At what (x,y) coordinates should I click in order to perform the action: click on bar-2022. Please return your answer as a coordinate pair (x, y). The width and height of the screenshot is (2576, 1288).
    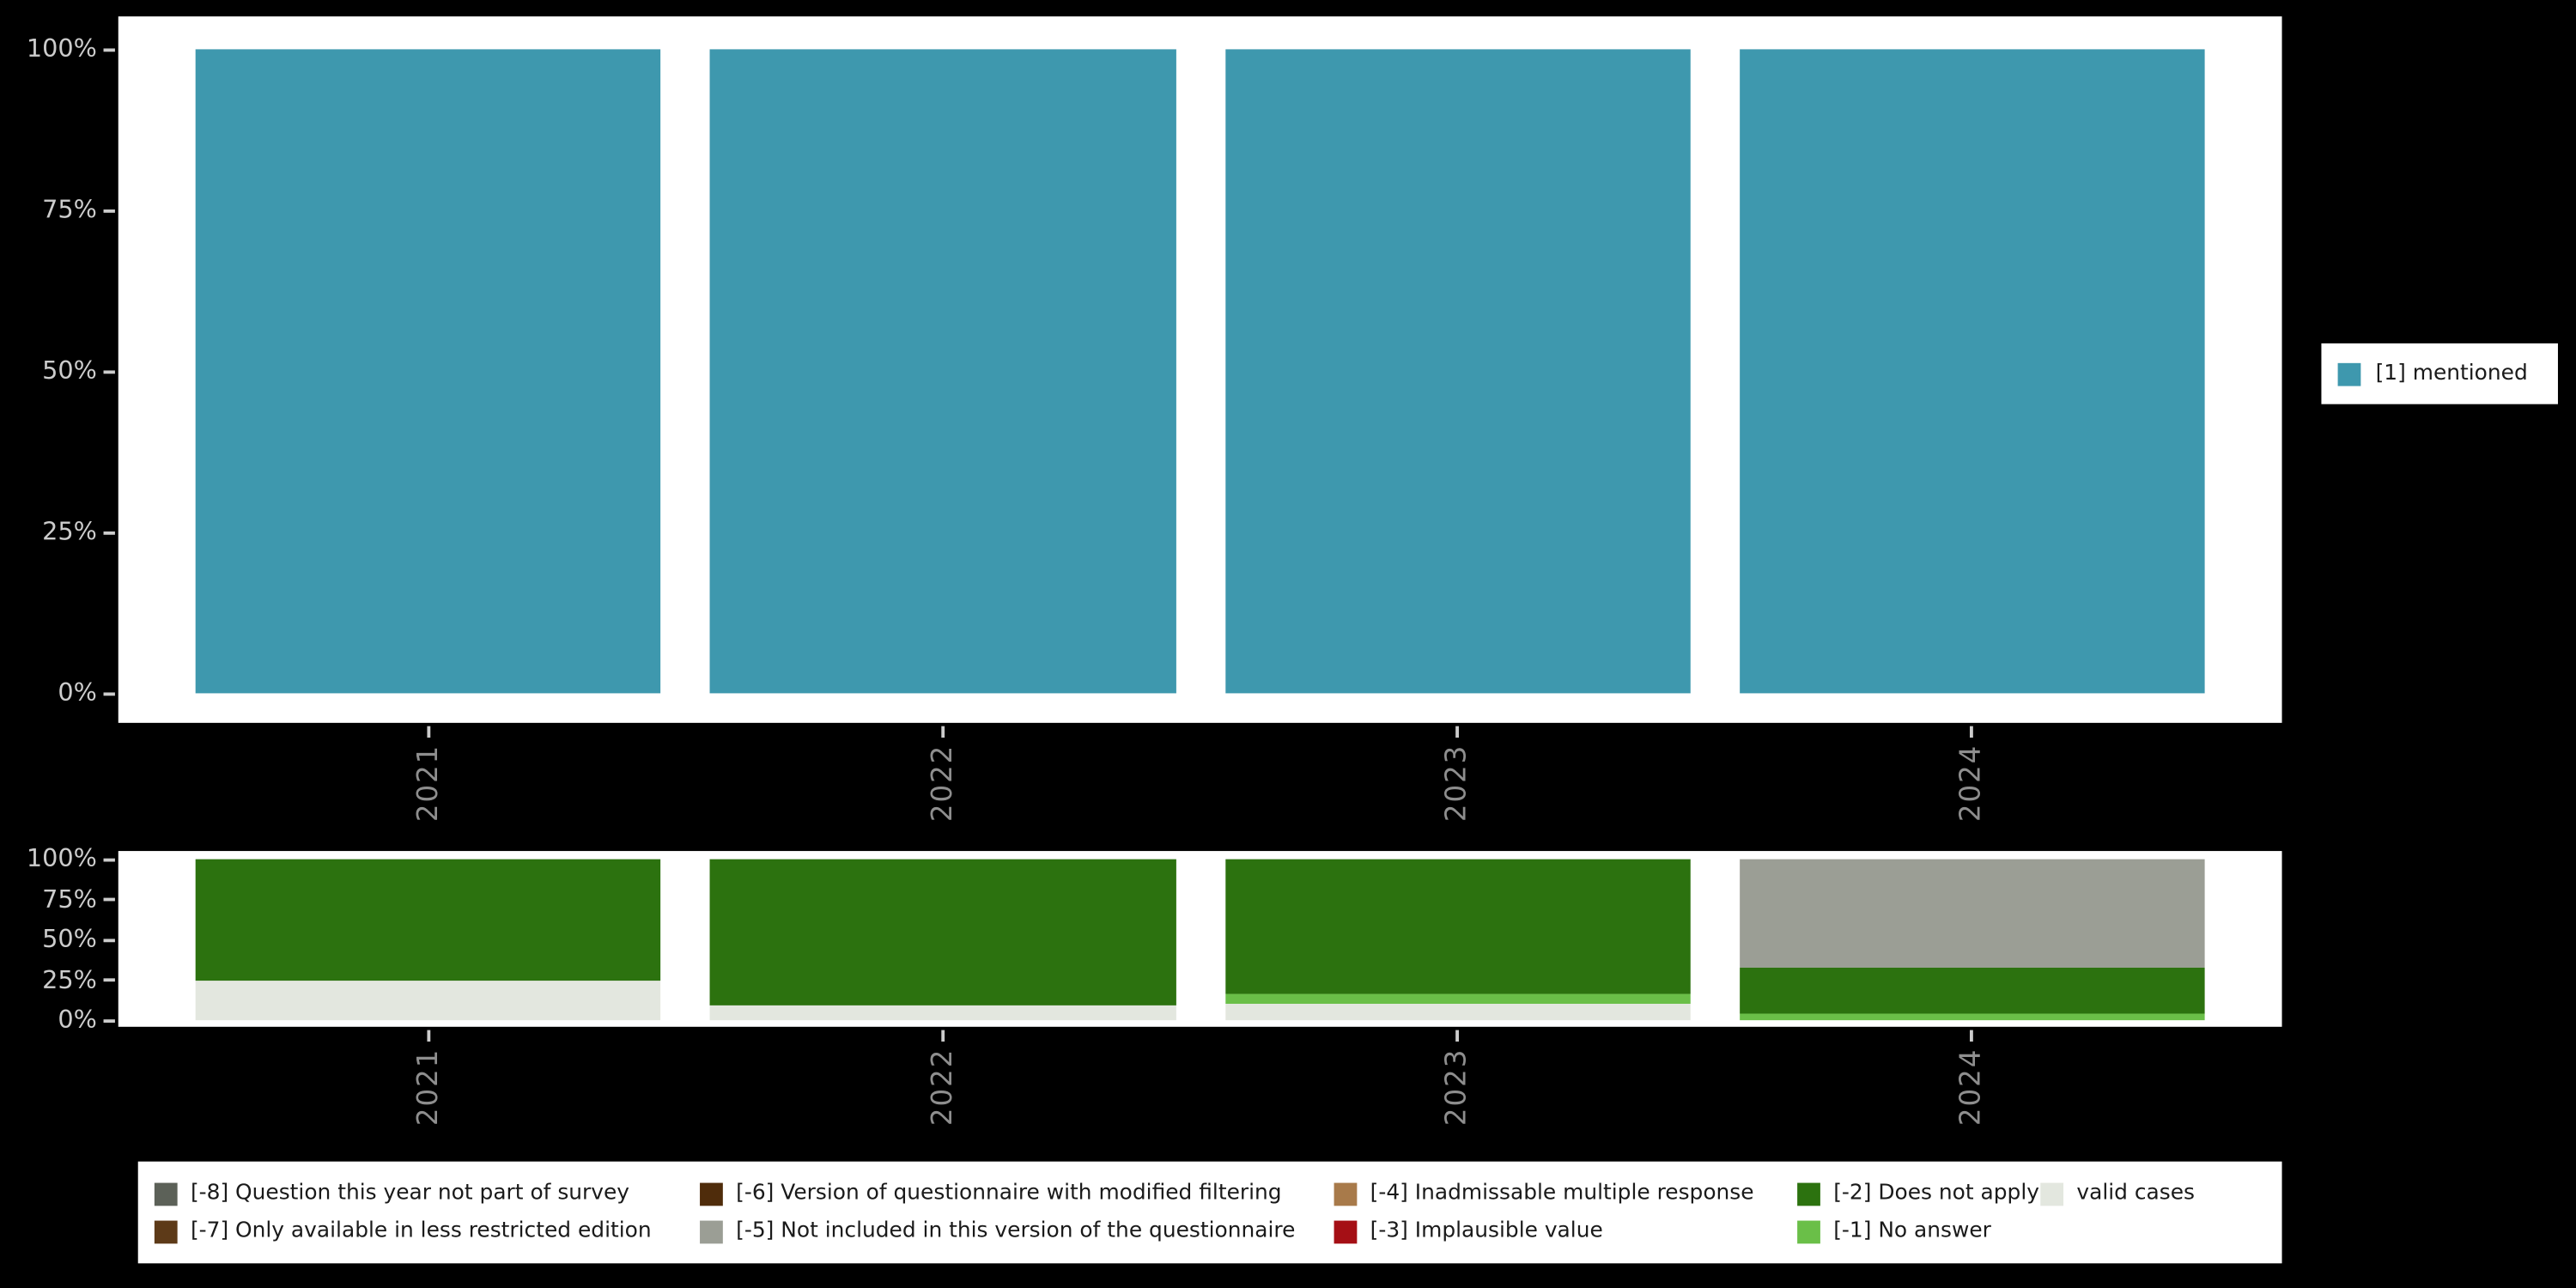
    Looking at the image, I should click on (943, 371).